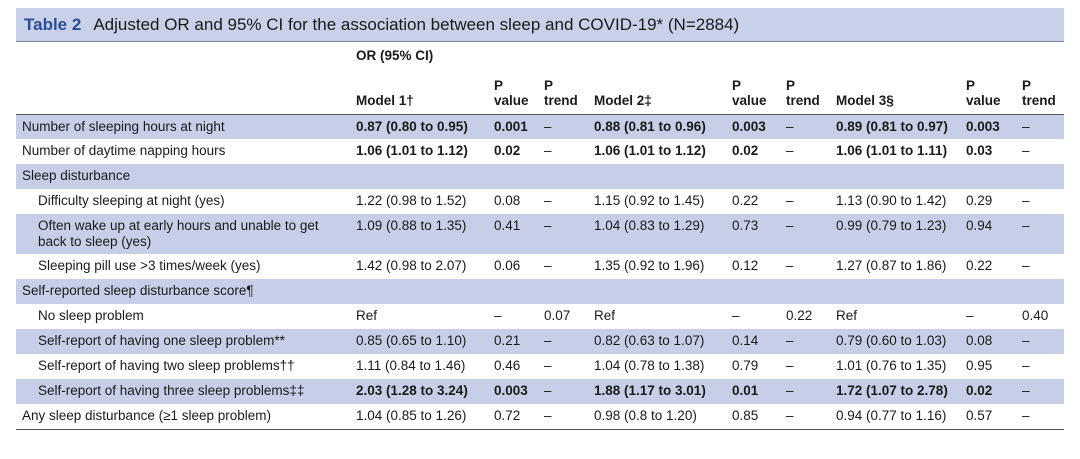 This screenshot has width=1080, height=459. What do you see at coordinates (411, 225) in the screenshot?
I see `table-cell: 1.09 (0.88 to 1.35)` at bounding box center [411, 225].